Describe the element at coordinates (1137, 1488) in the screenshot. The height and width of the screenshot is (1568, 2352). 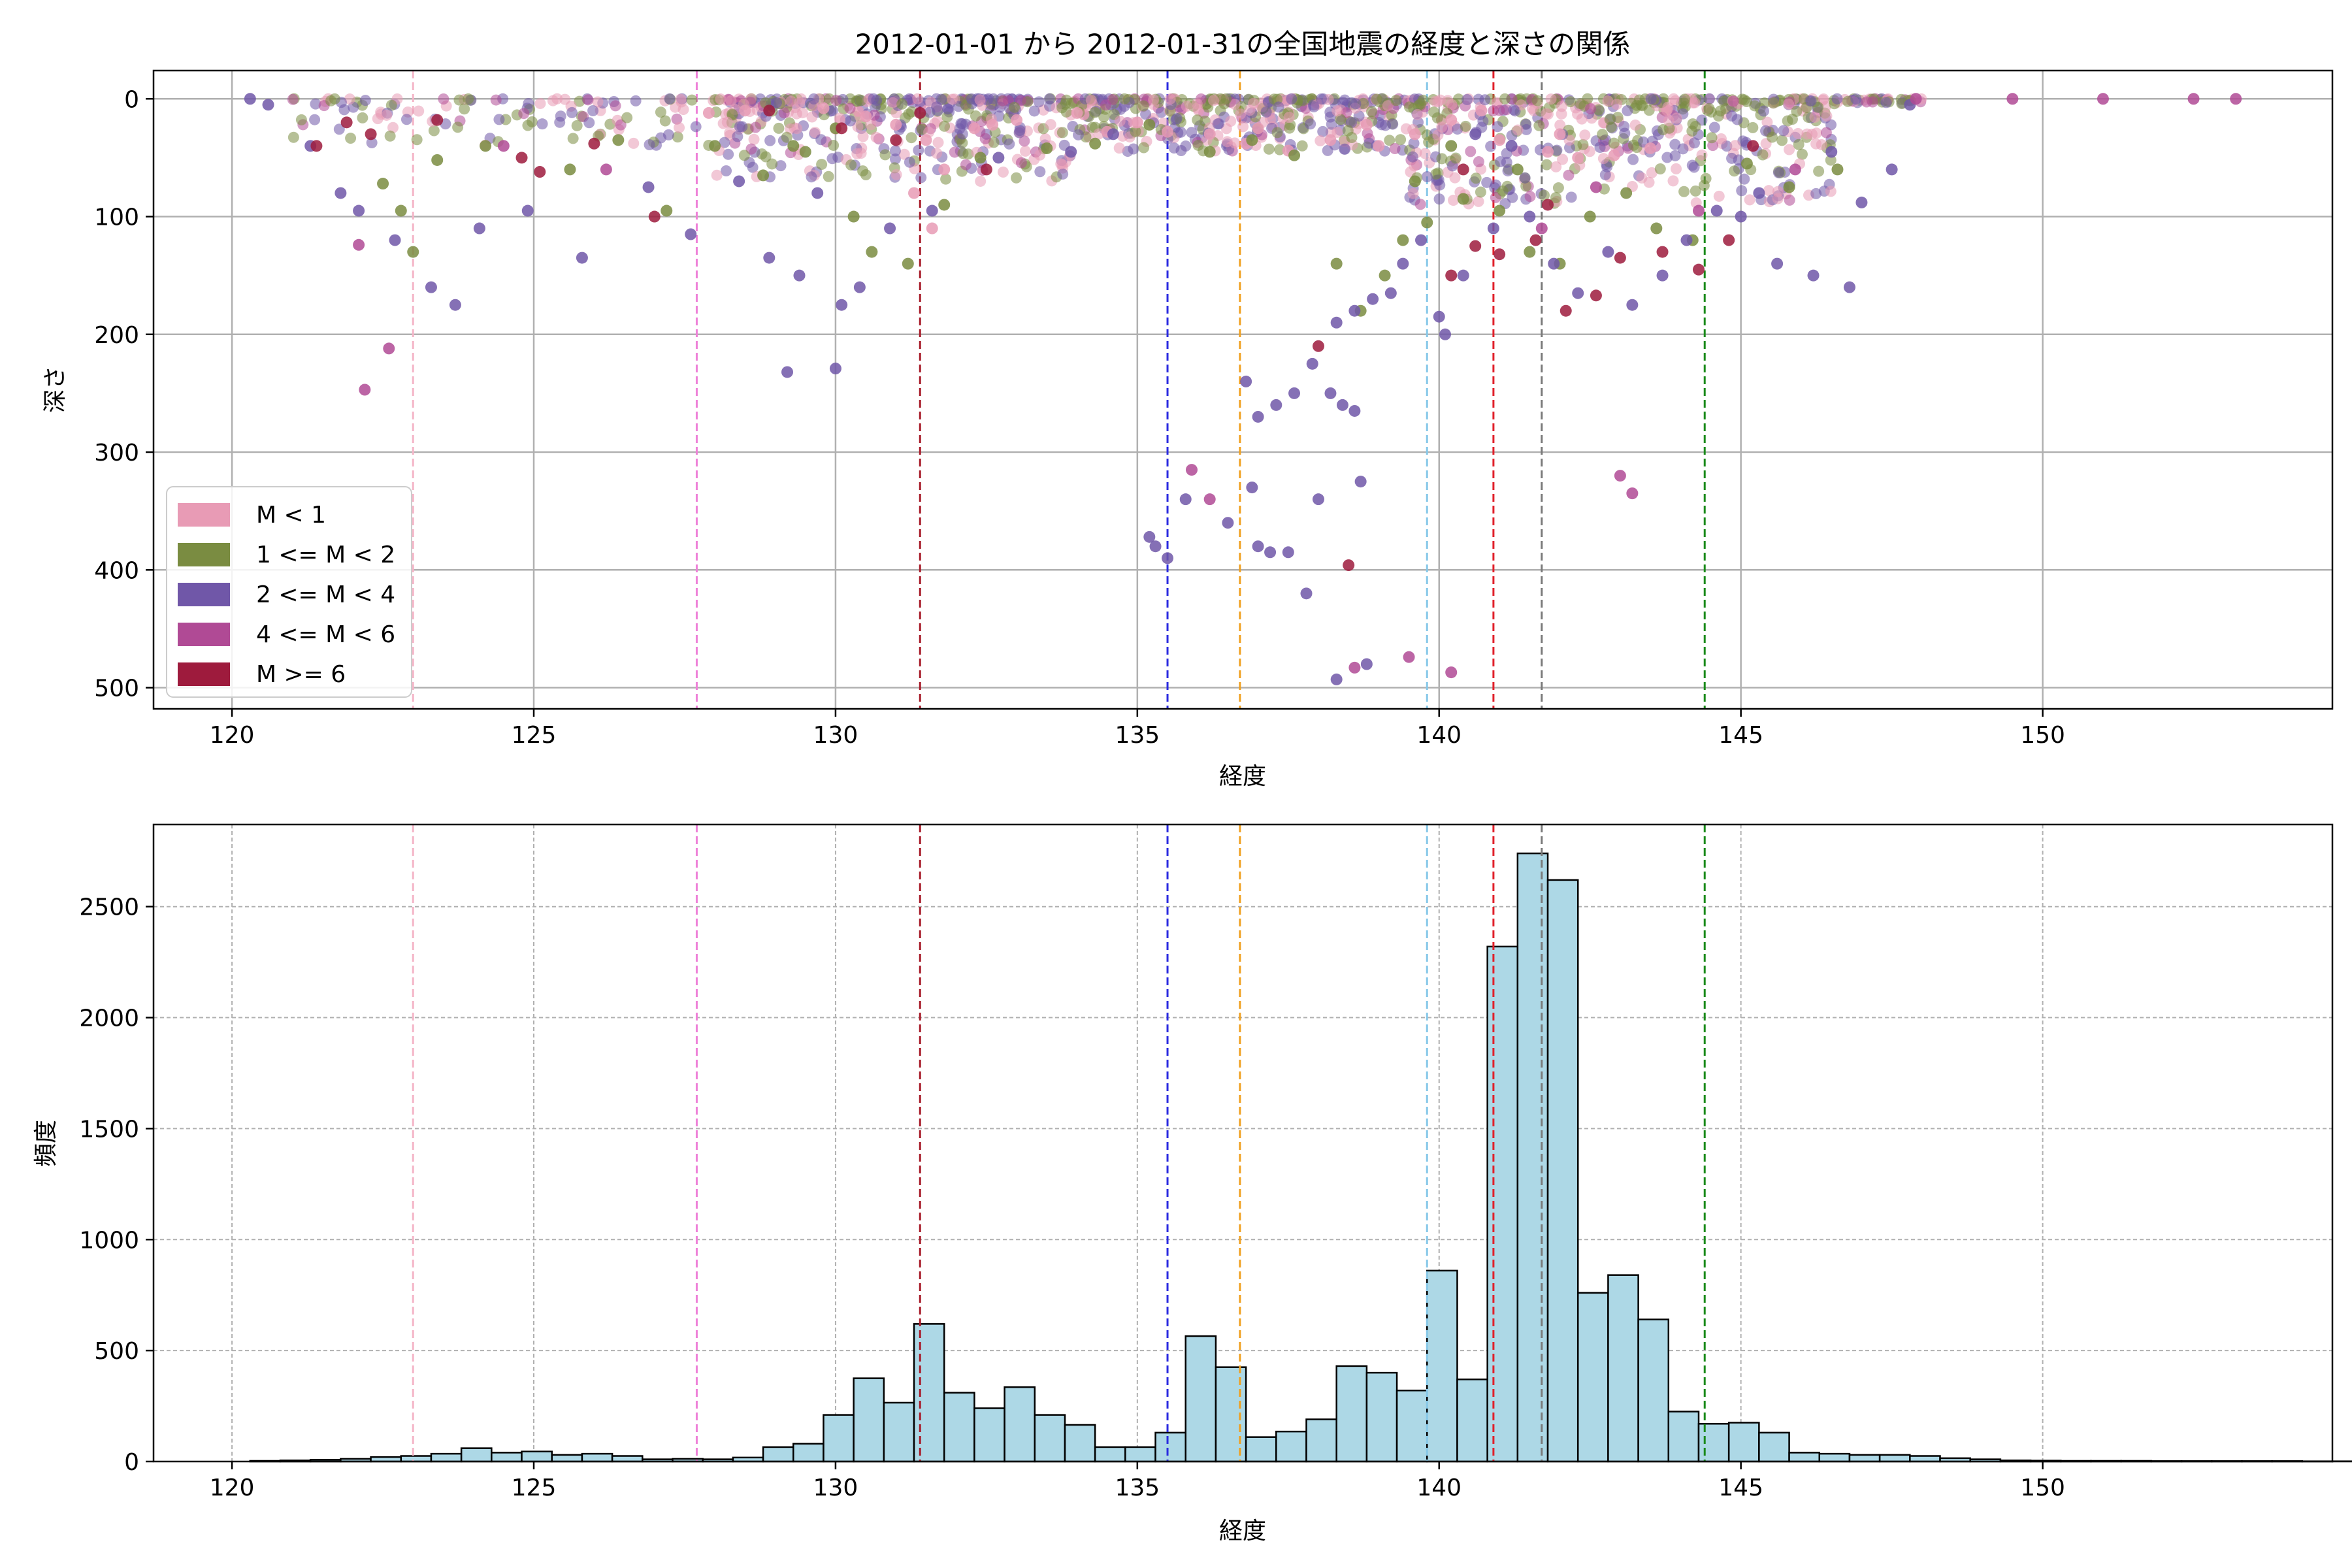
I see `histogram-x-tick-label: 135` at that location.